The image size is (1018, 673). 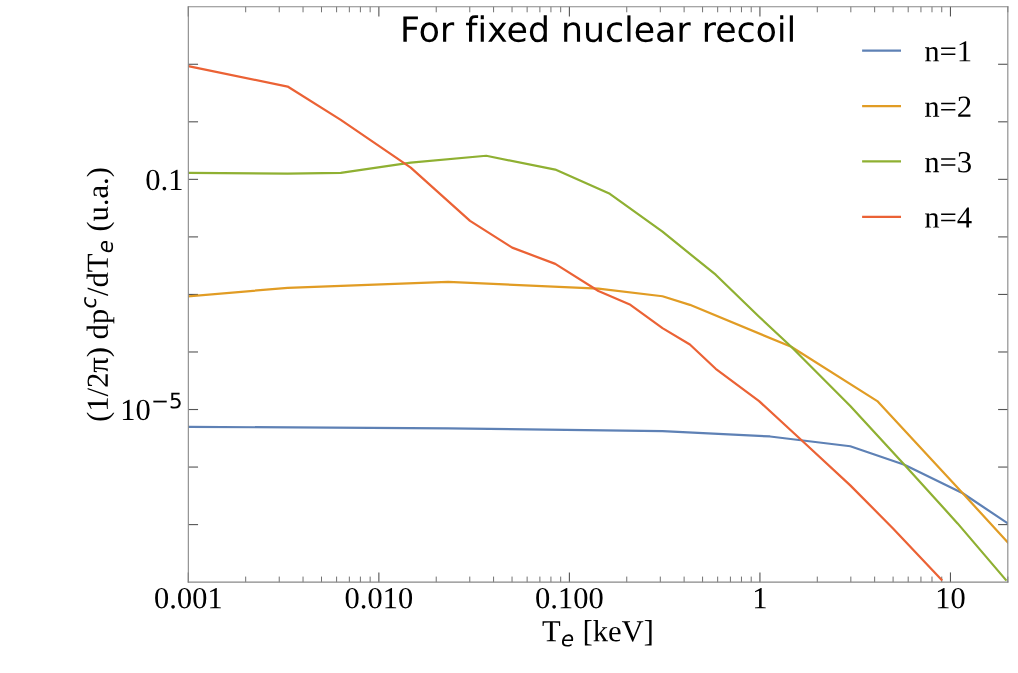 I want to click on x-tick-label: 0.001, so click(x=188, y=598).